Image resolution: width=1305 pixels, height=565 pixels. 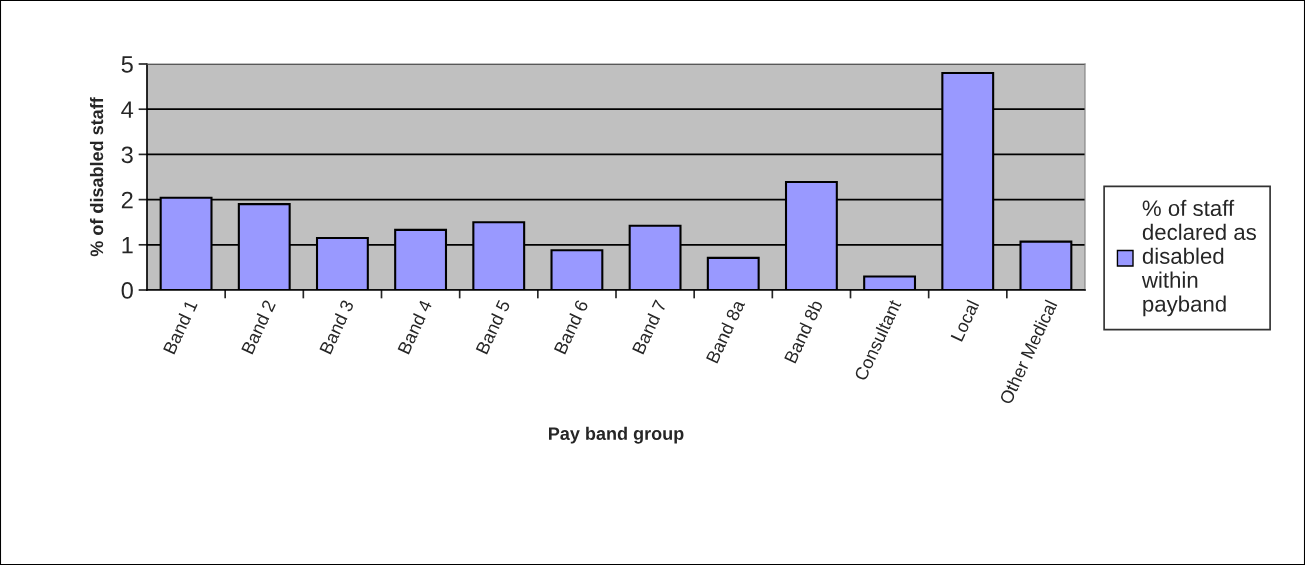 I want to click on y-tick-label: 1, so click(x=127, y=245).